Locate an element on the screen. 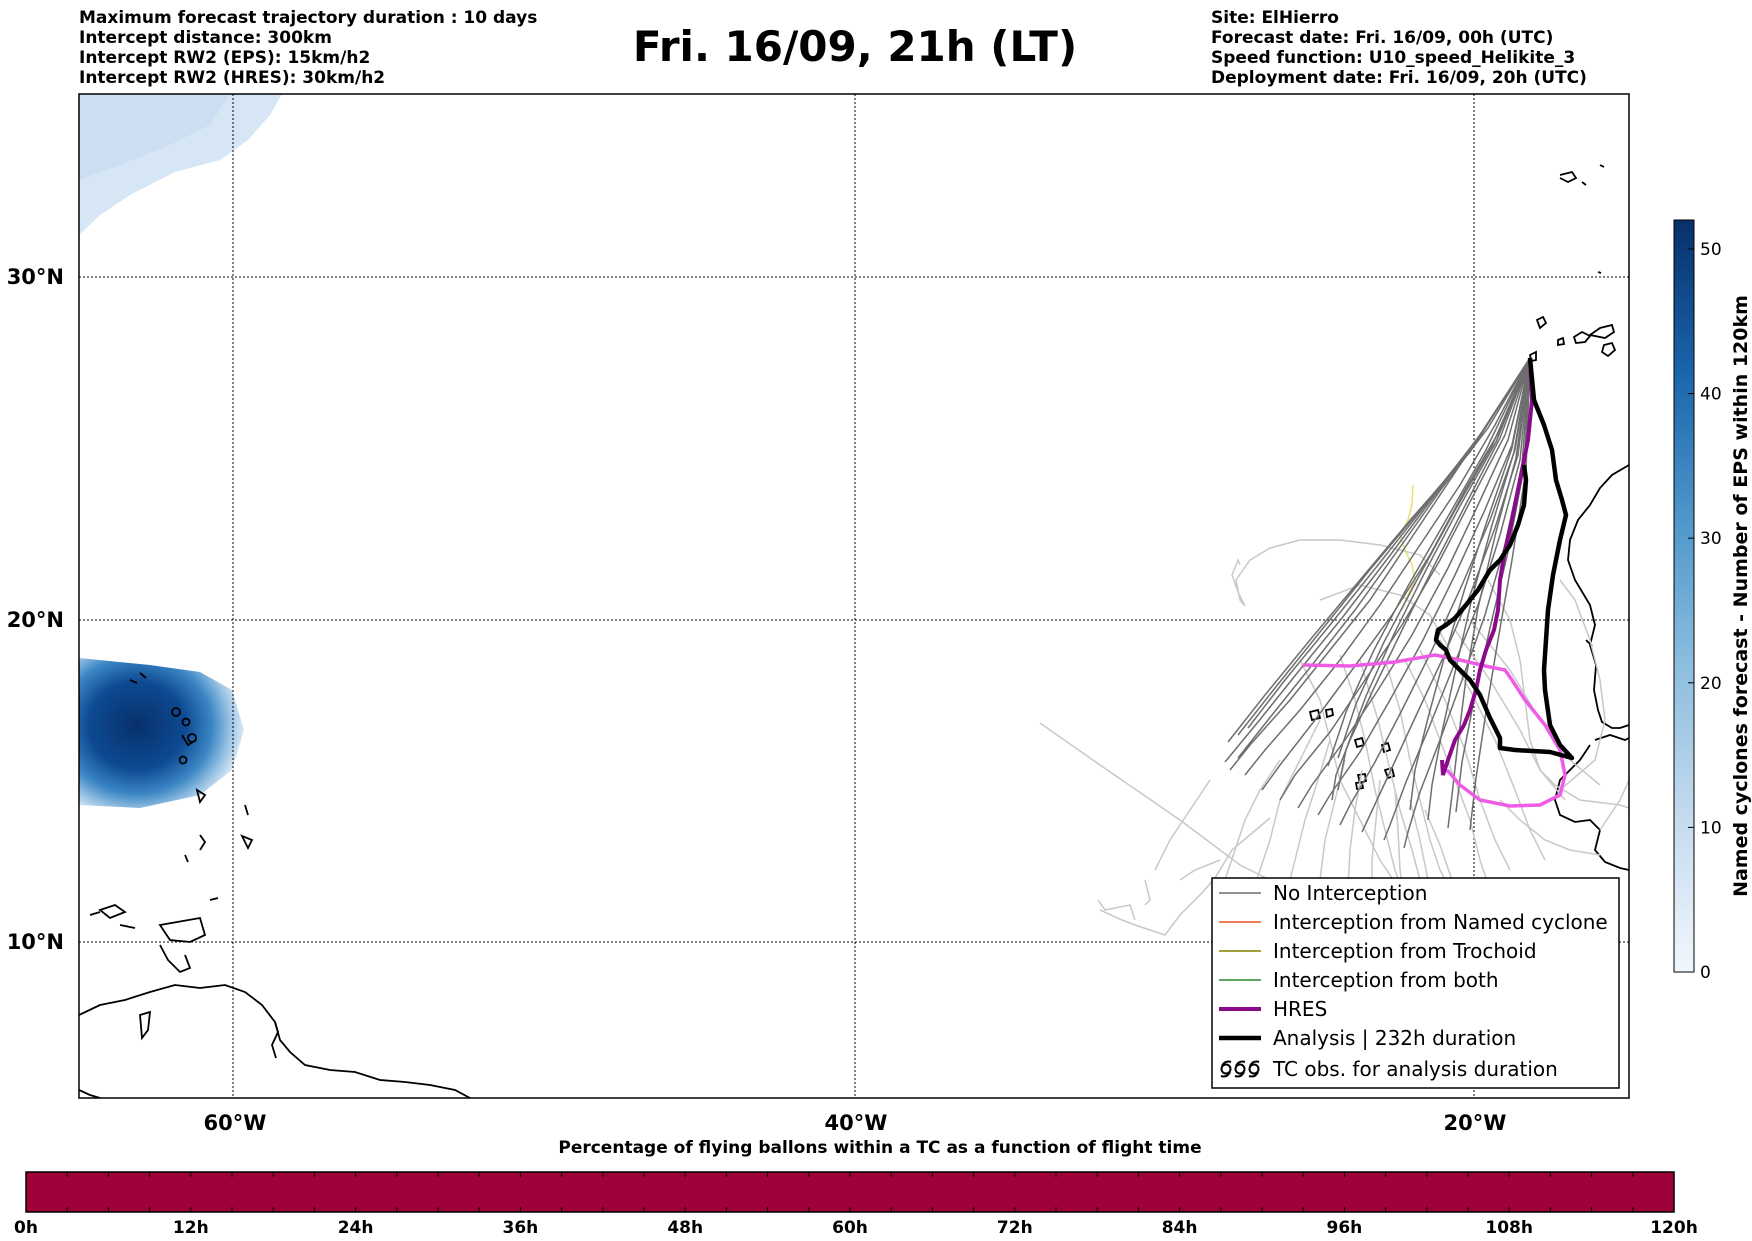 This screenshot has width=1752, height=1241. colorbar-tick-label: 40 is located at coordinates (1711, 395).